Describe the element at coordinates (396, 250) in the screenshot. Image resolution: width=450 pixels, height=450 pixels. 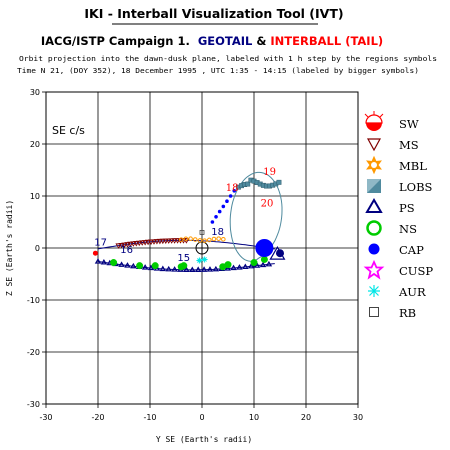
I see `legend-item-cap: CAP` at that location.